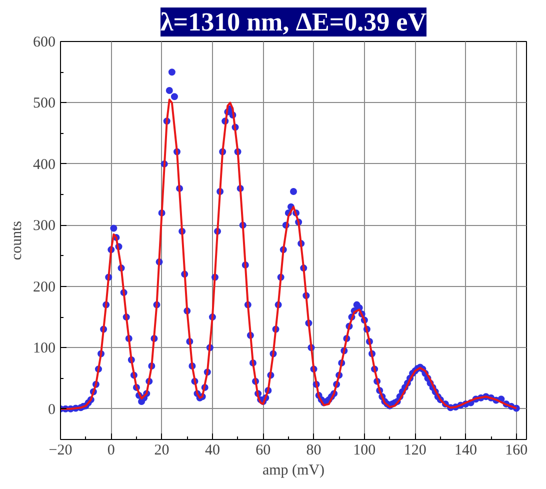  I want to click on x-tick-label: 60, so click(263, 450).